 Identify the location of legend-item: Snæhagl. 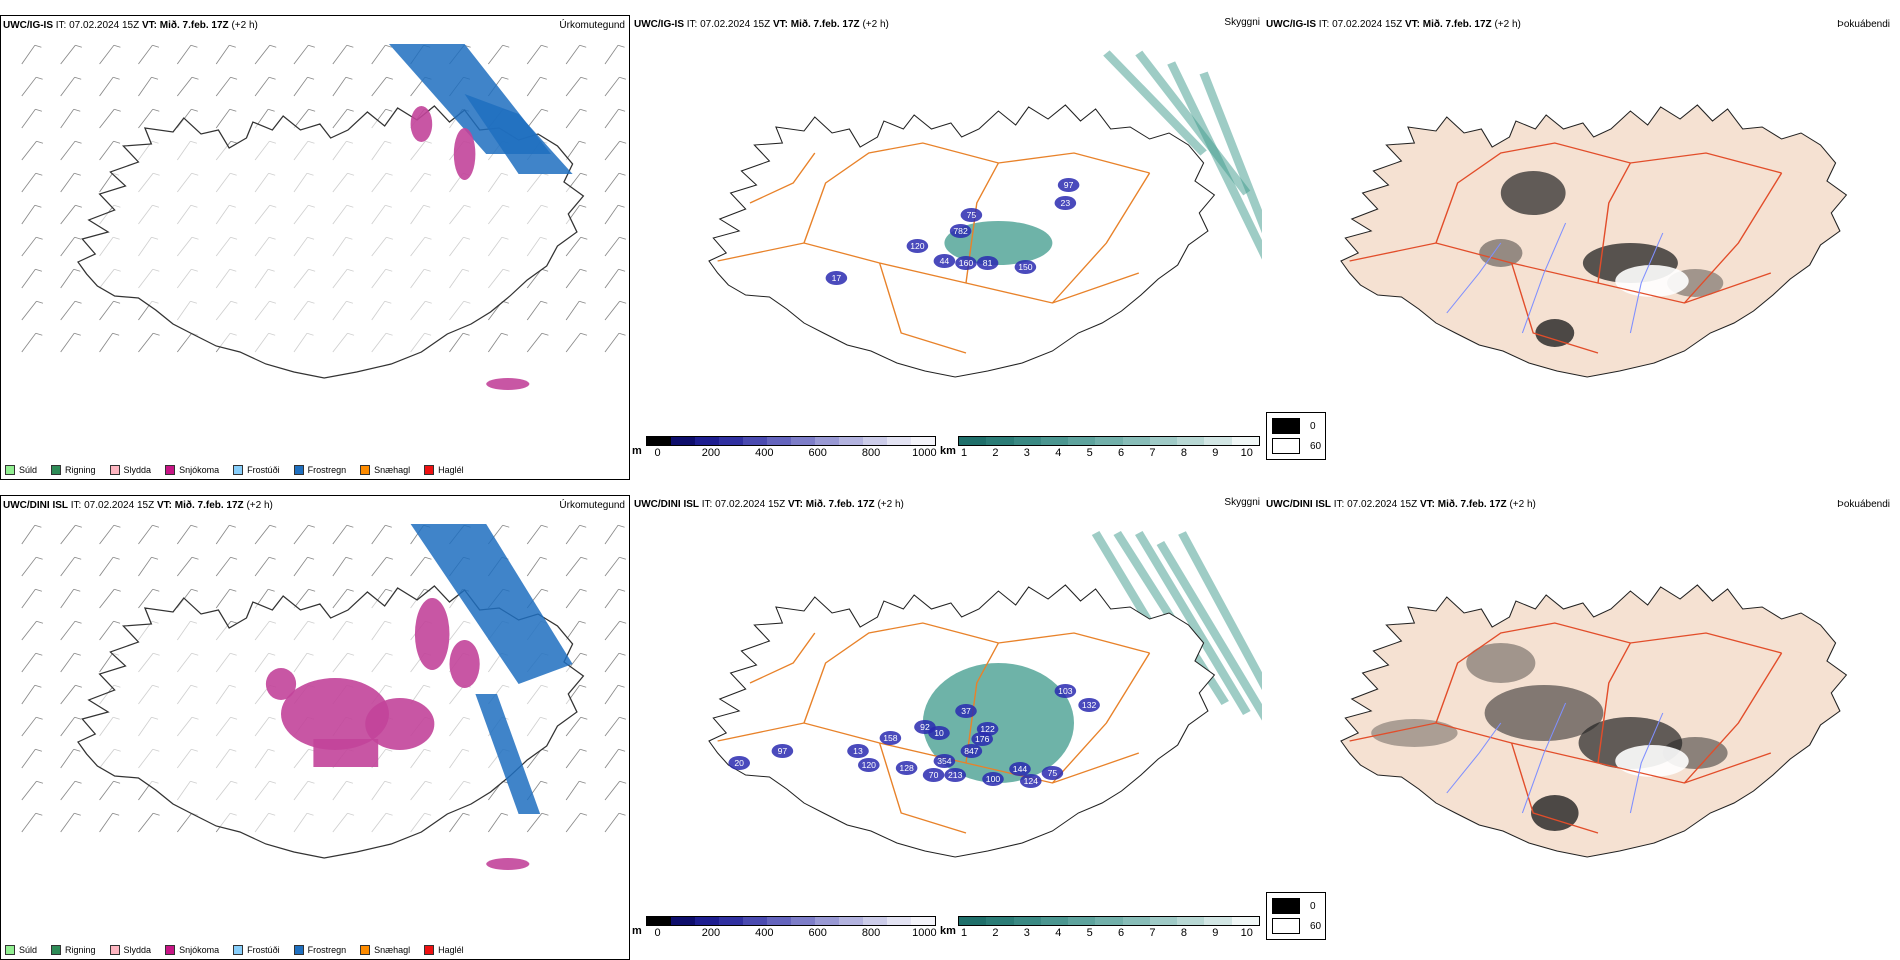
(385, 470).